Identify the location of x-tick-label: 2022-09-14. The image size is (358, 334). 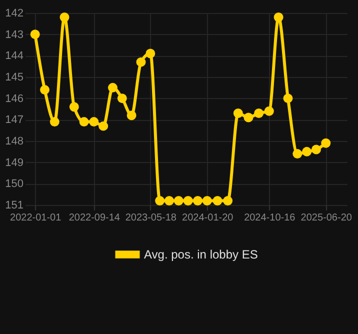
(94, 218).